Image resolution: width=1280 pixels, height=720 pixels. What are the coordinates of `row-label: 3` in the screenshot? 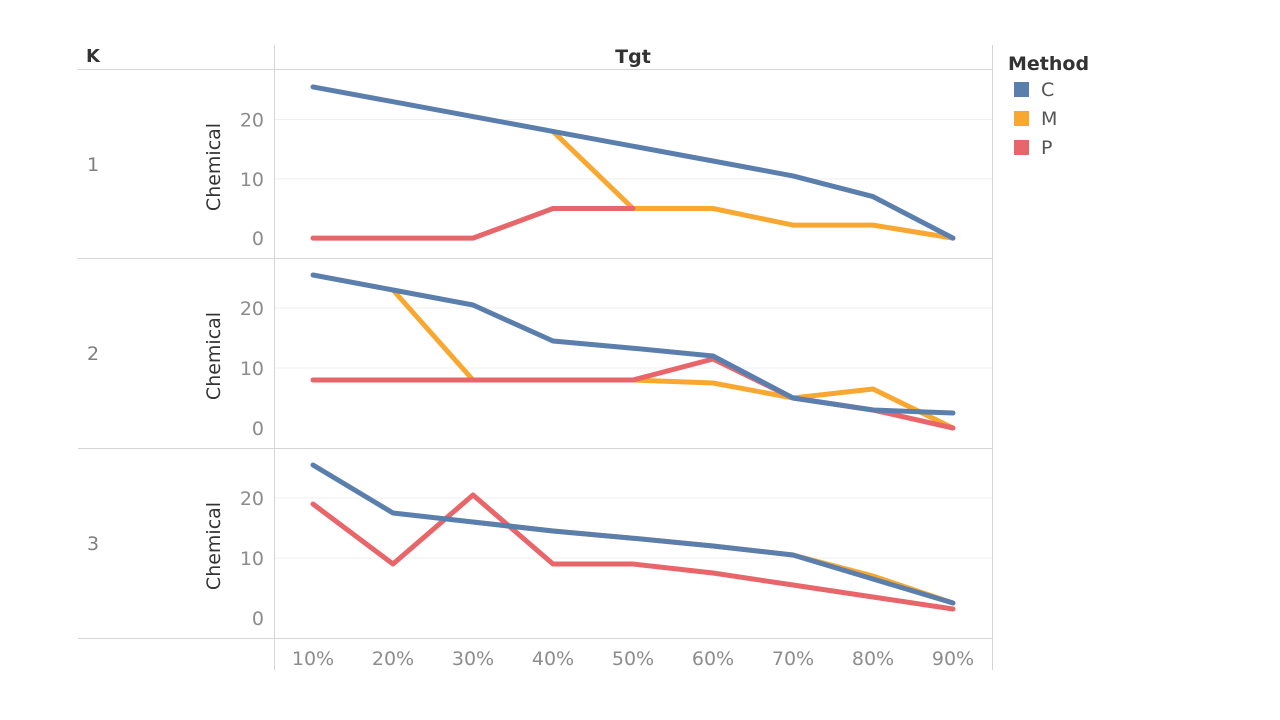 It's located at (93, 544).